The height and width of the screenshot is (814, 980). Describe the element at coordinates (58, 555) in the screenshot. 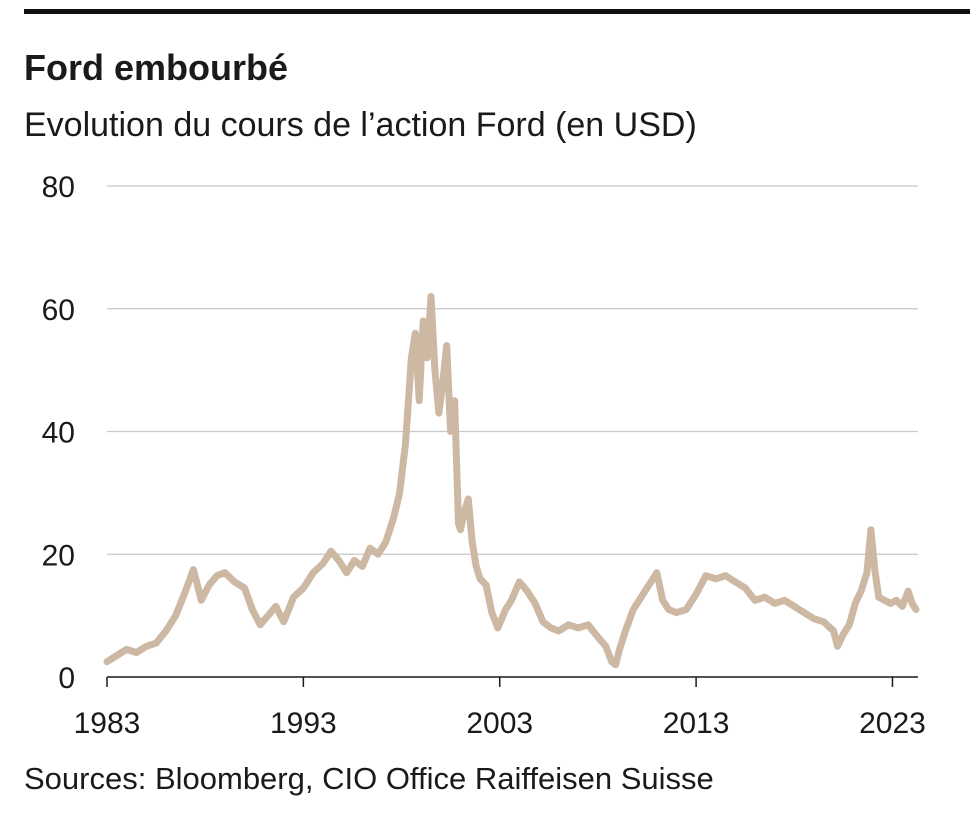

I see `y-tick-label: 20` at that location.